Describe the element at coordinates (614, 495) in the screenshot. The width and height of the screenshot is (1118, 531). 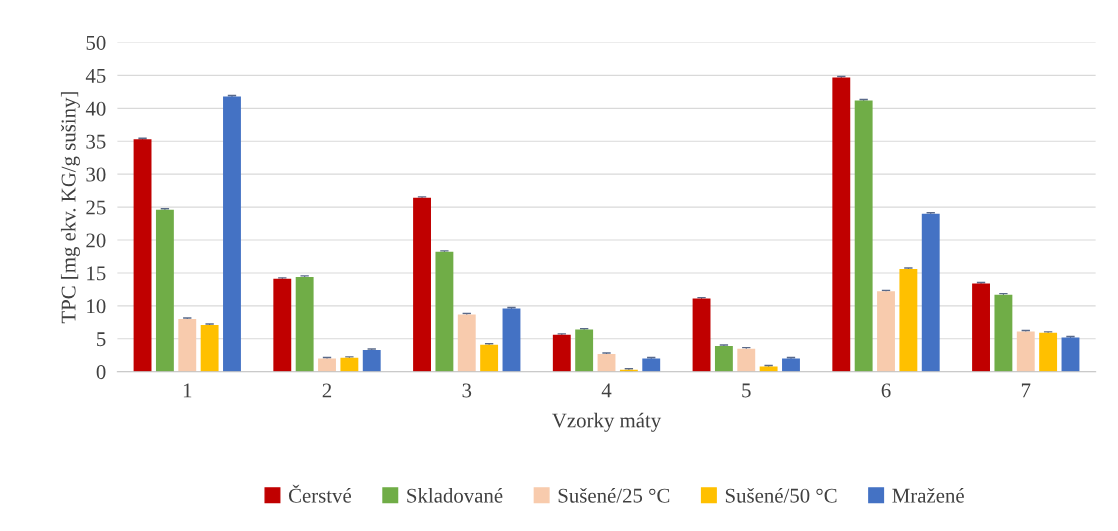
I see `legend-label: Sušené/25 °C` at that location.